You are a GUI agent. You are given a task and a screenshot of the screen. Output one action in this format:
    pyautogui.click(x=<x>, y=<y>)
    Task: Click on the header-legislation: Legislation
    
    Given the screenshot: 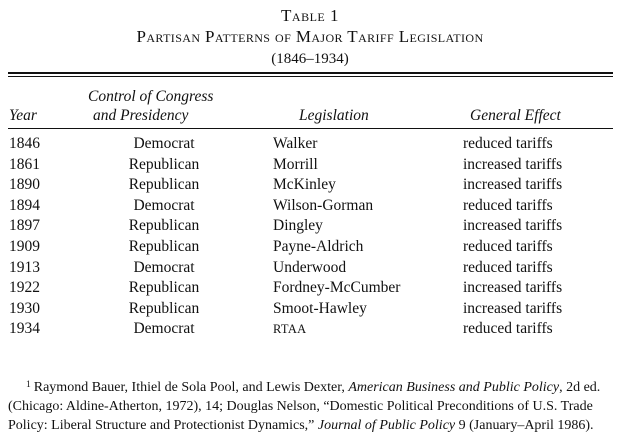 What is the action you would take?
    pyautogui.click(x=334, y=115)
    